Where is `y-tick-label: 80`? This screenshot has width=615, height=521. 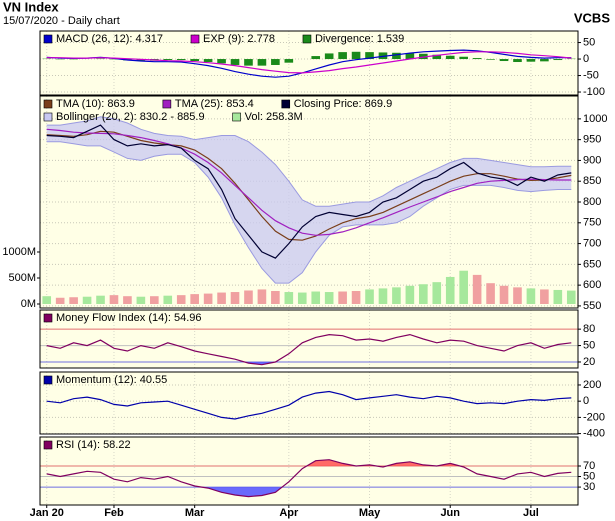 y-tick-label: 80 is located at coordinates (589, 329).